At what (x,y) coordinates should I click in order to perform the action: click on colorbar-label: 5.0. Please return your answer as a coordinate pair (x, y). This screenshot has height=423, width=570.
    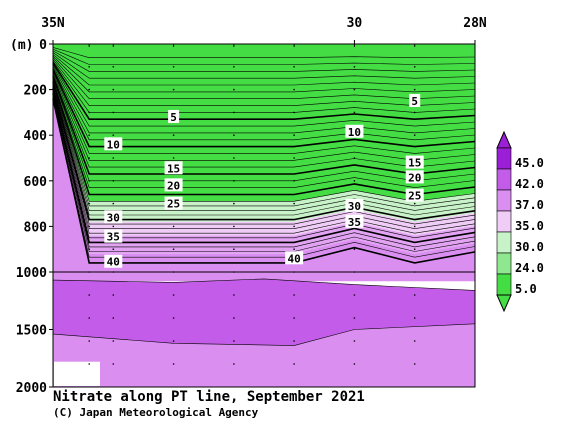
    Looking at the image, I should click on (526, 289).